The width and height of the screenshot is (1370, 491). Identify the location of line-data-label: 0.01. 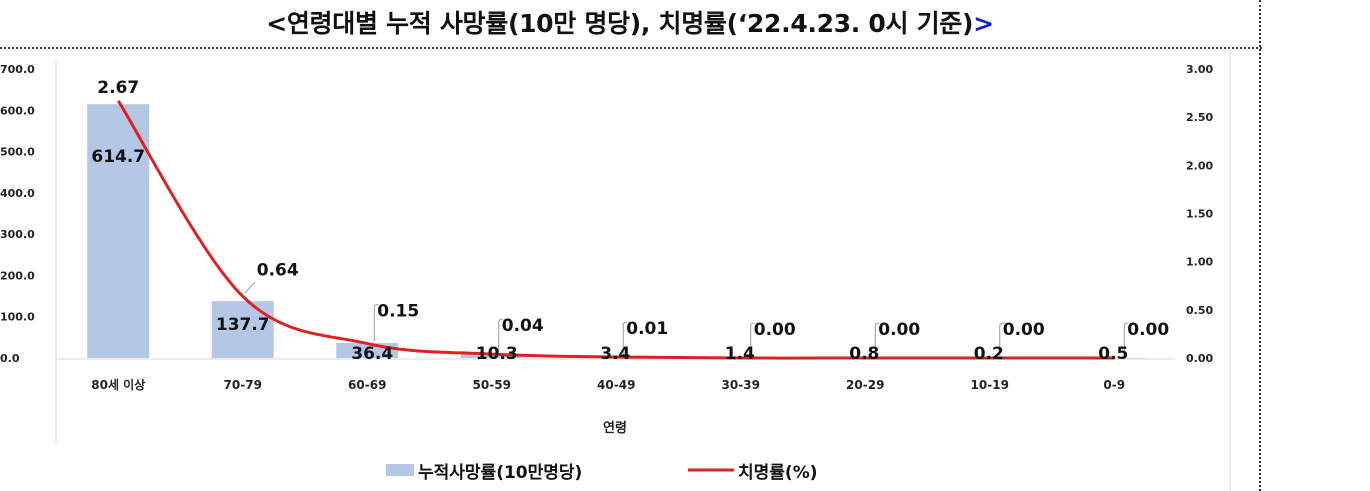
(647, 329).